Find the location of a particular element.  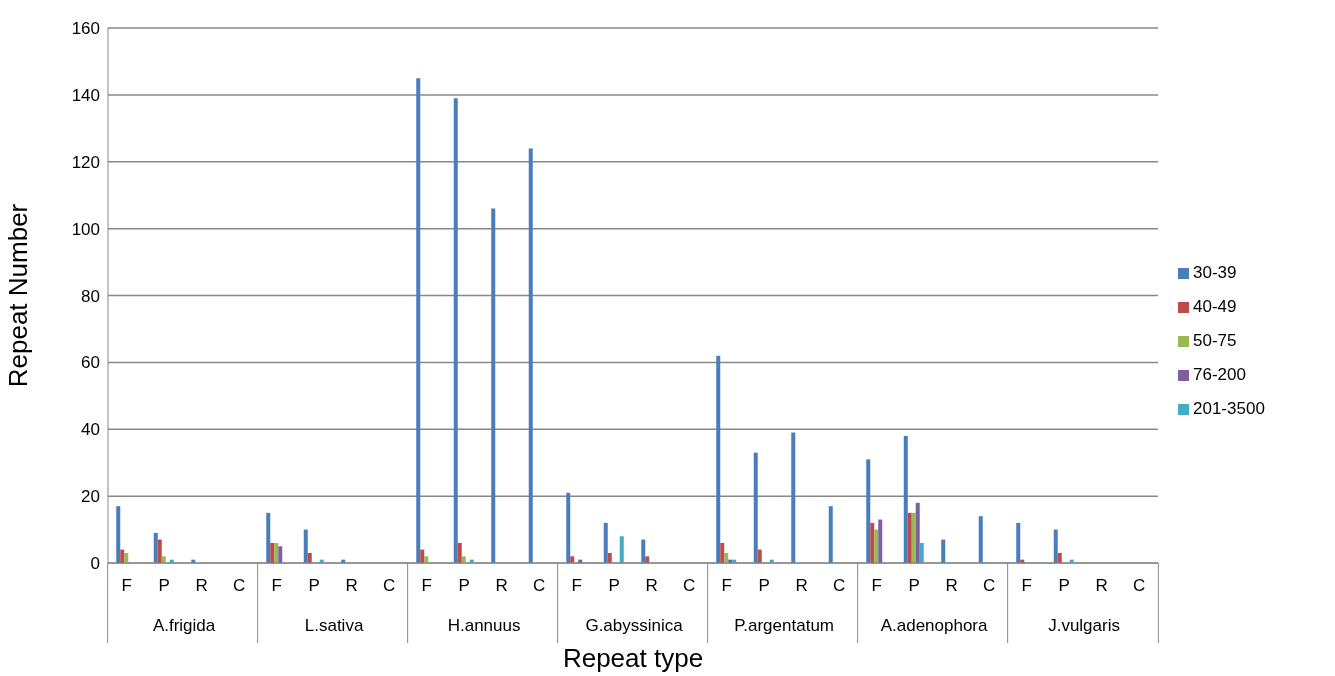

y-tick-label: 20 is located at coordinates (90, 497).